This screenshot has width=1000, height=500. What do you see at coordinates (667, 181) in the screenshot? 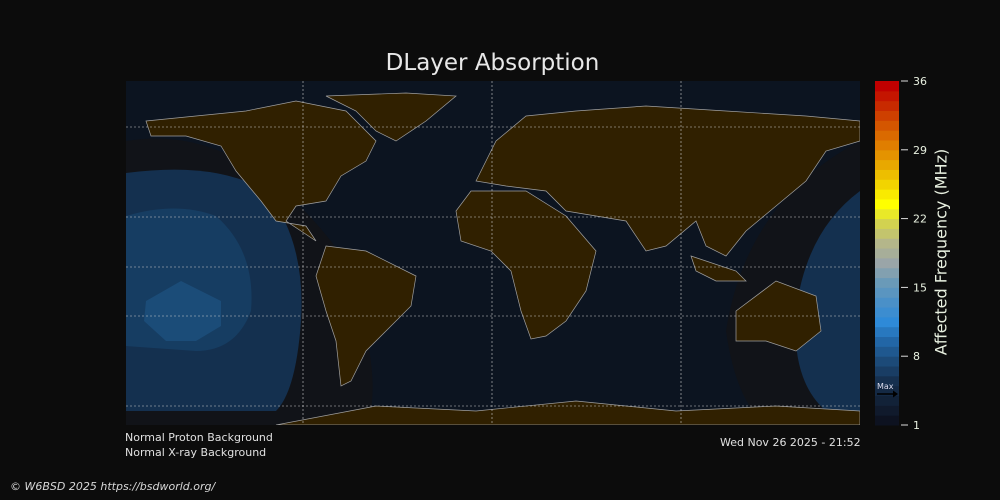
I see `europe-asia` at bounding box center [667, 181].